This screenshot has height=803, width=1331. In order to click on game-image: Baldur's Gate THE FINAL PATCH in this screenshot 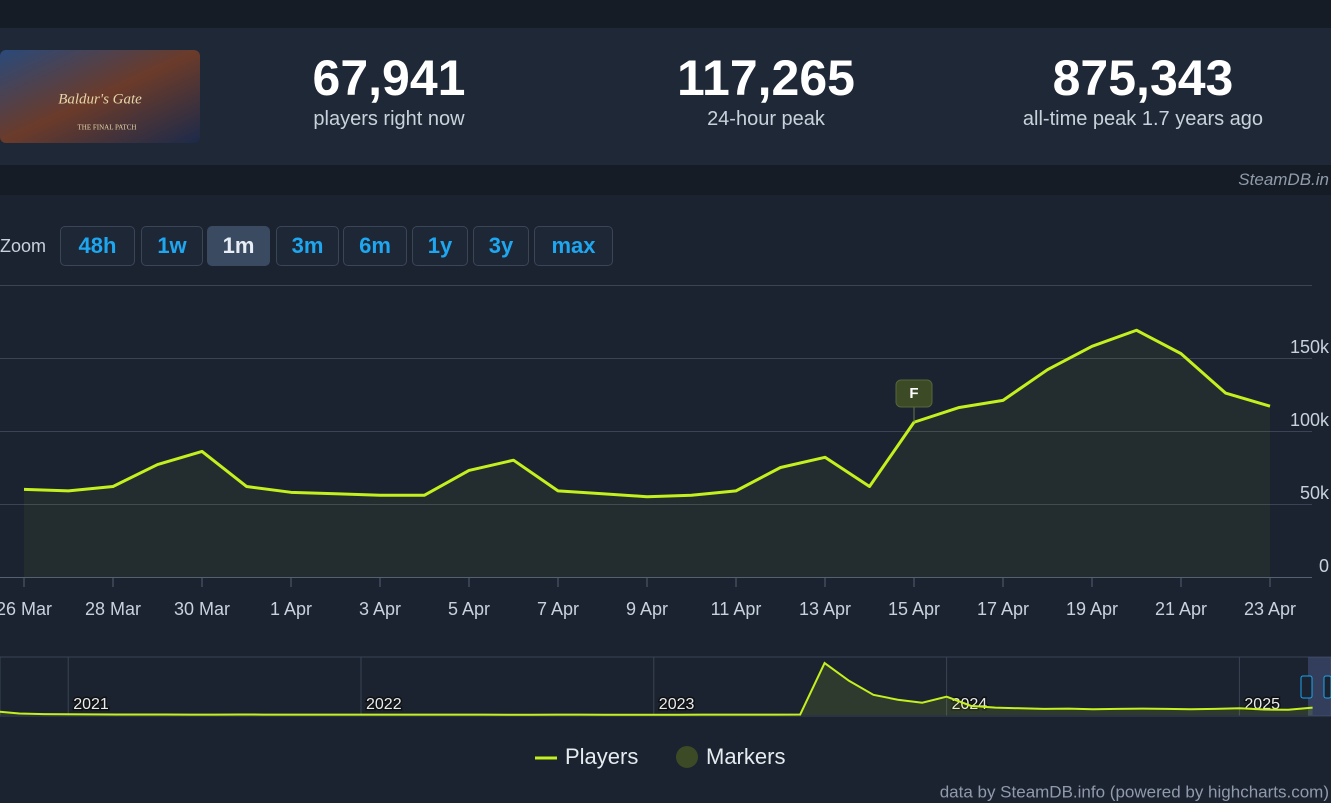, I will do `click(100, 96)`.